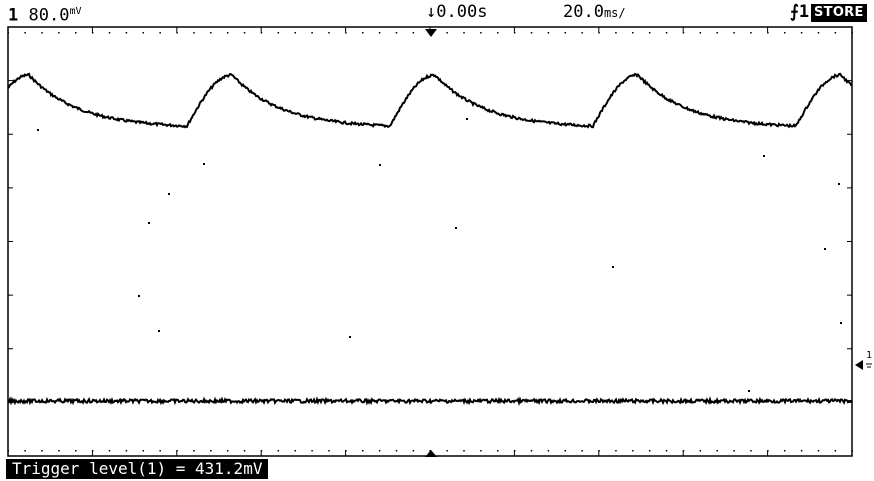  Describe the element at coordinates (431, 33) in the screenshot. I see `trigger-position-top-marker` at that location.